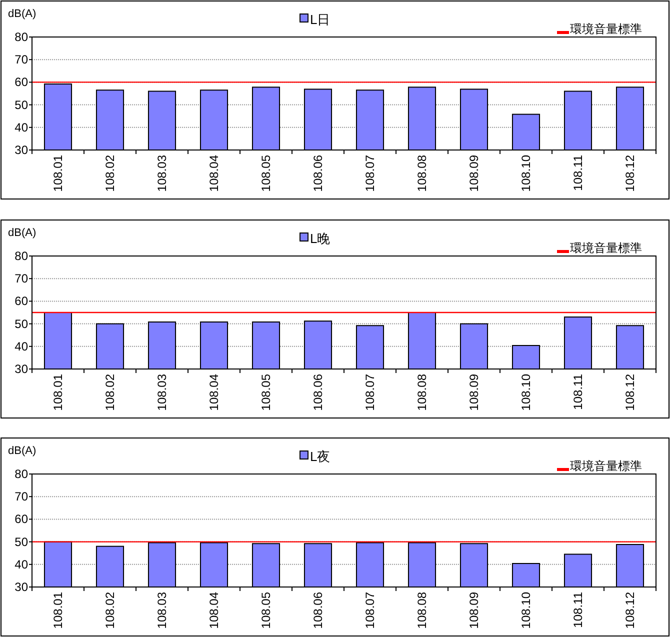 The width and height of the screenshot is (670, 638). What do you see at coordinates (320, 456) in the screenshot?
I see `legend-label: L夜` at bounding box center [320, 456].